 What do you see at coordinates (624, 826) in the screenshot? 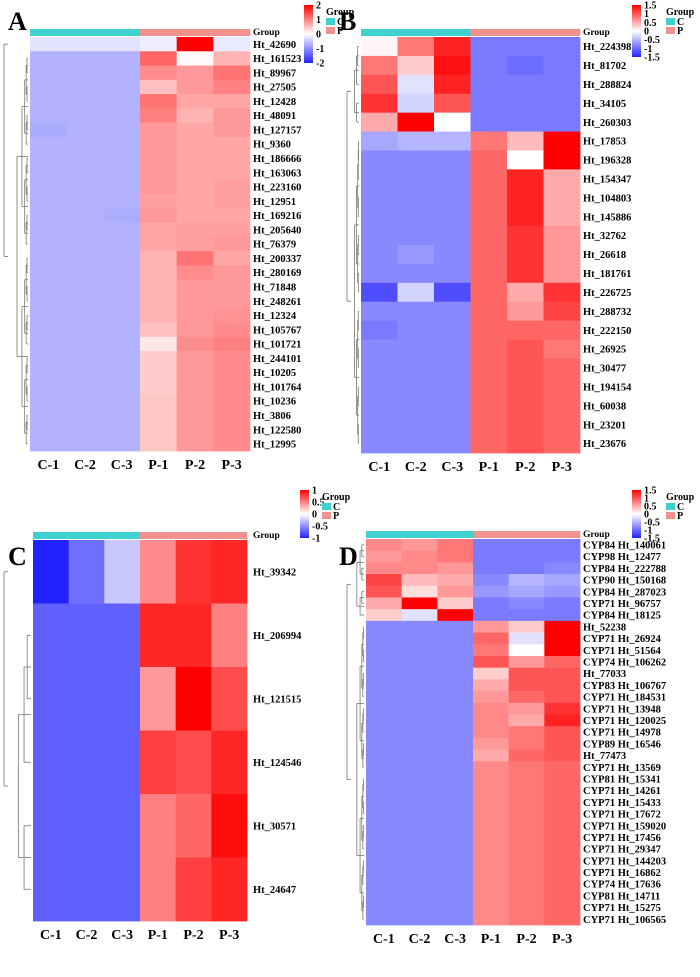
I see `row-label: CYP71 Ht_159020` at bounding box center [624, 826].